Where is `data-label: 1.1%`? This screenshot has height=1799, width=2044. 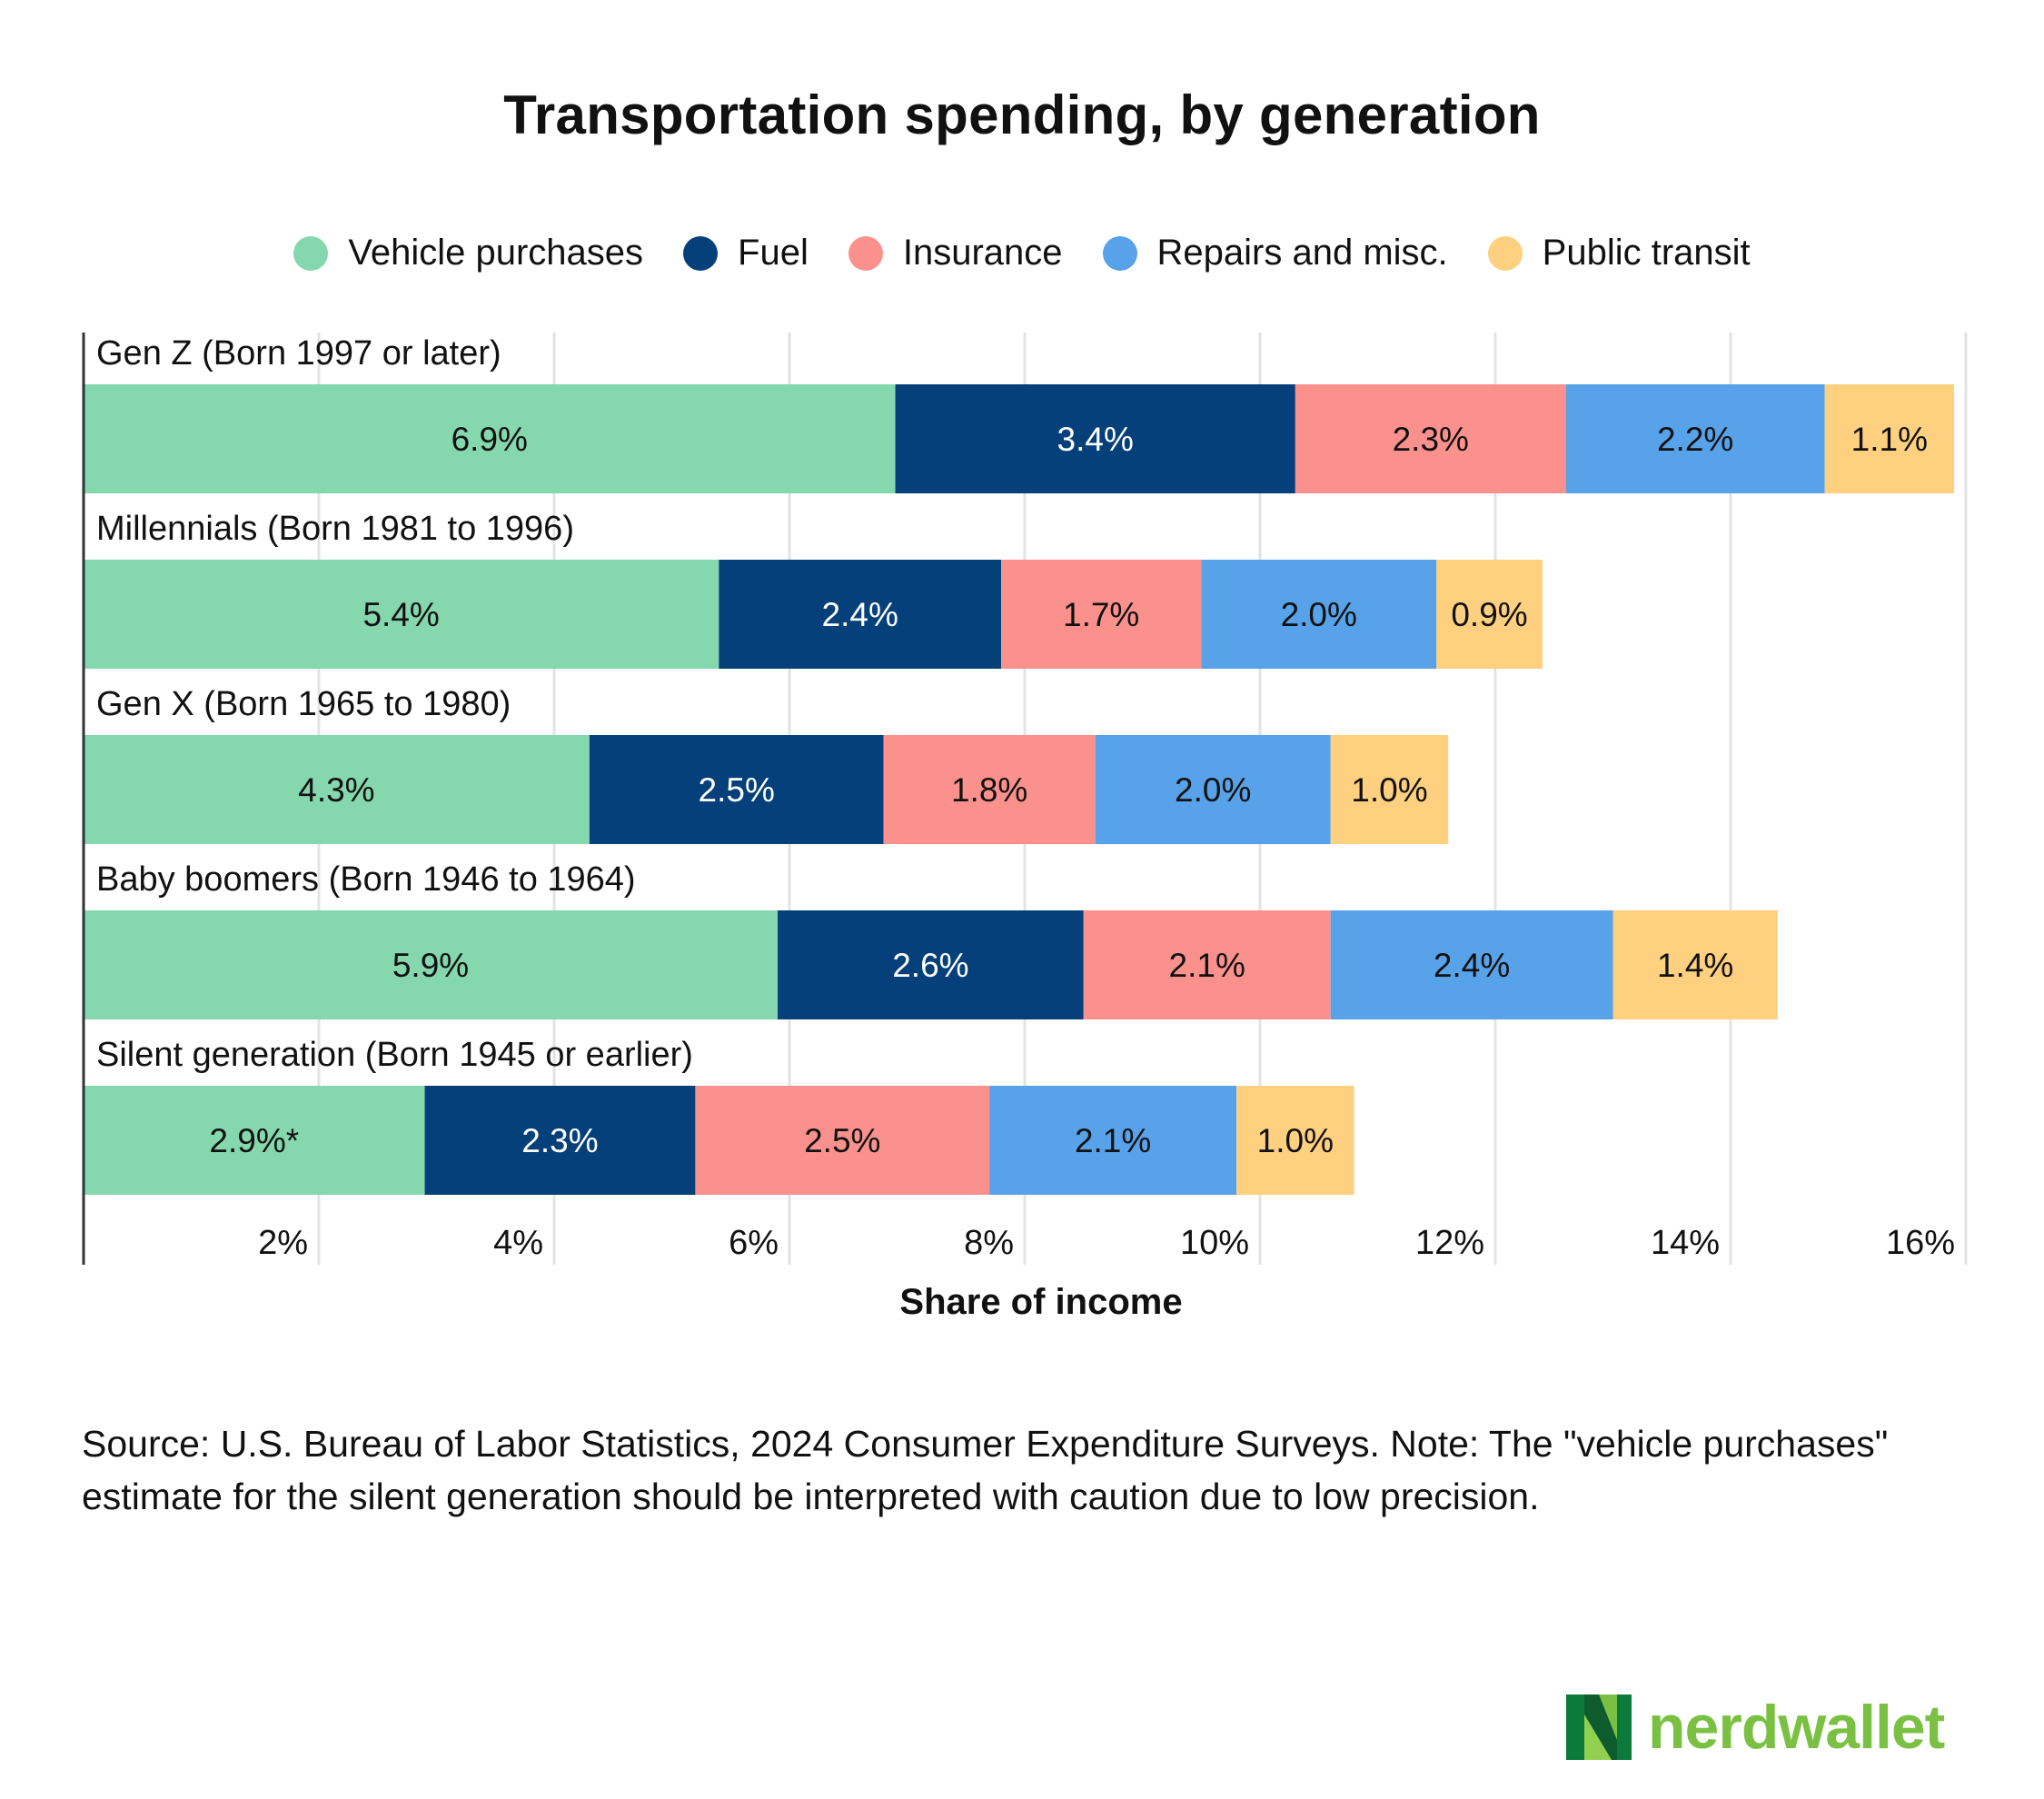
data-label: 1.1% is located at coordinates (1890, 440).